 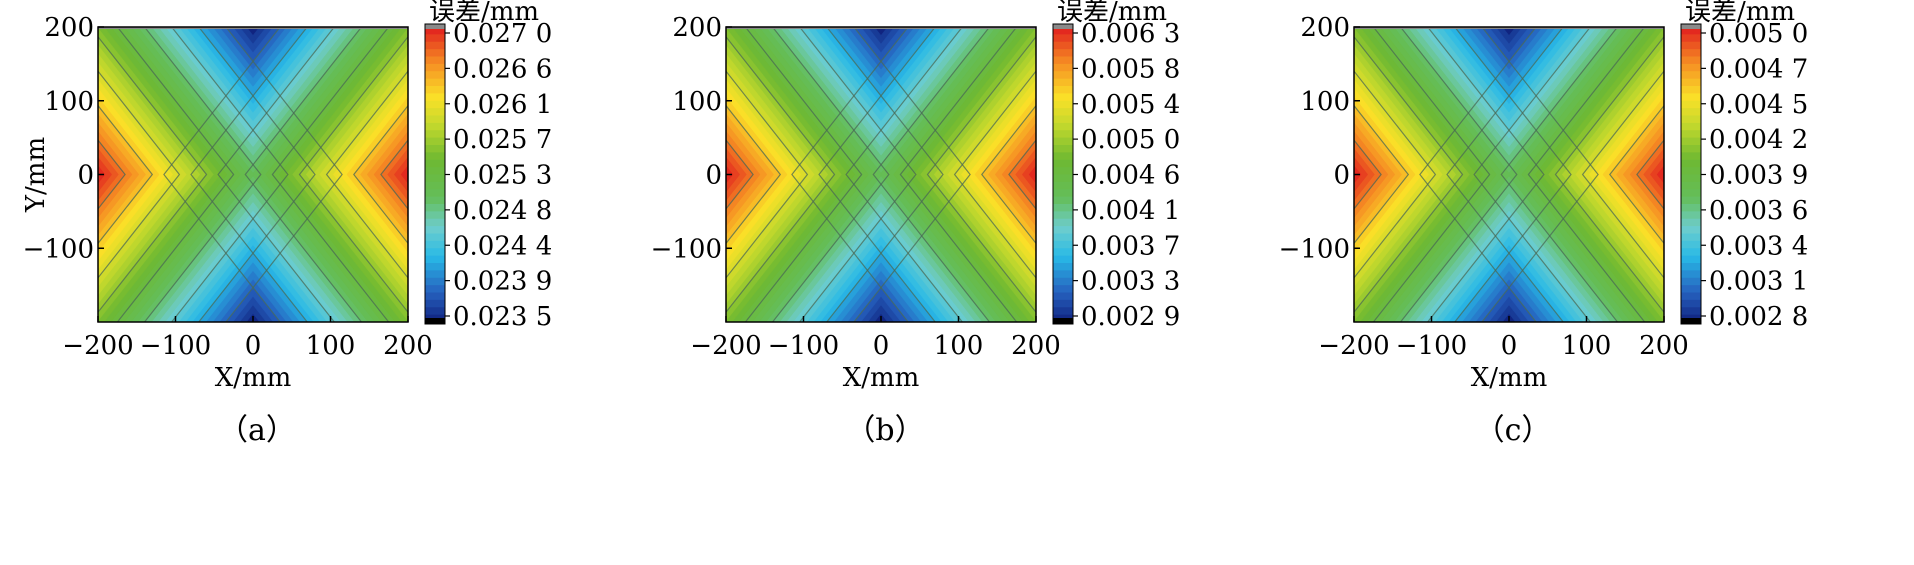 What do you see at coordinates (1032, 174) in the screenshot?
I see `contour-band` at bounding box center [1032, 174].